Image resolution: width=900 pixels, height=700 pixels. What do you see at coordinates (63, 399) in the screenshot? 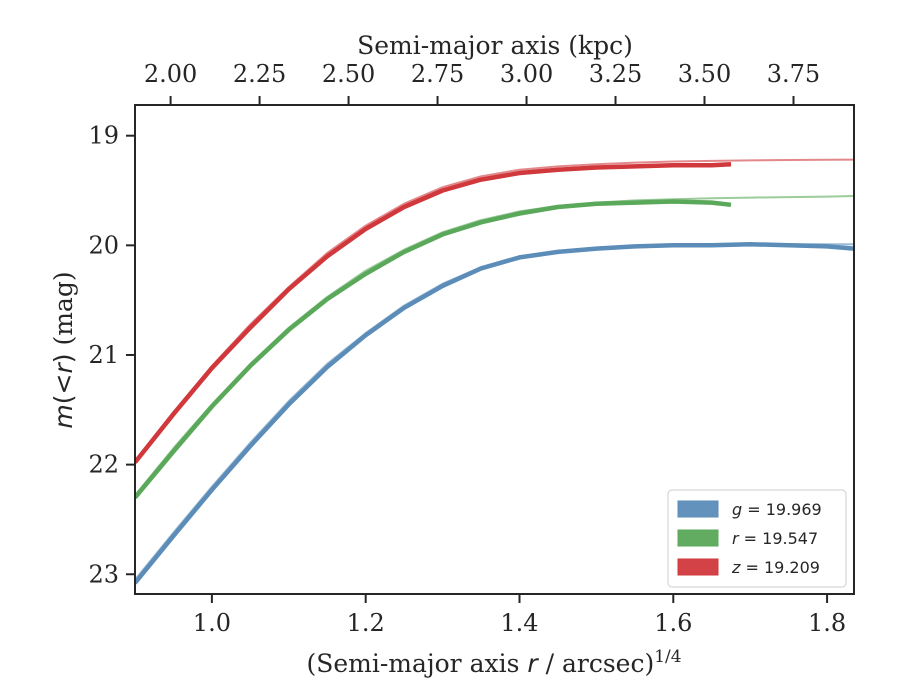
I see `y-axis-title-open: (` at bounding box center [63, 399].